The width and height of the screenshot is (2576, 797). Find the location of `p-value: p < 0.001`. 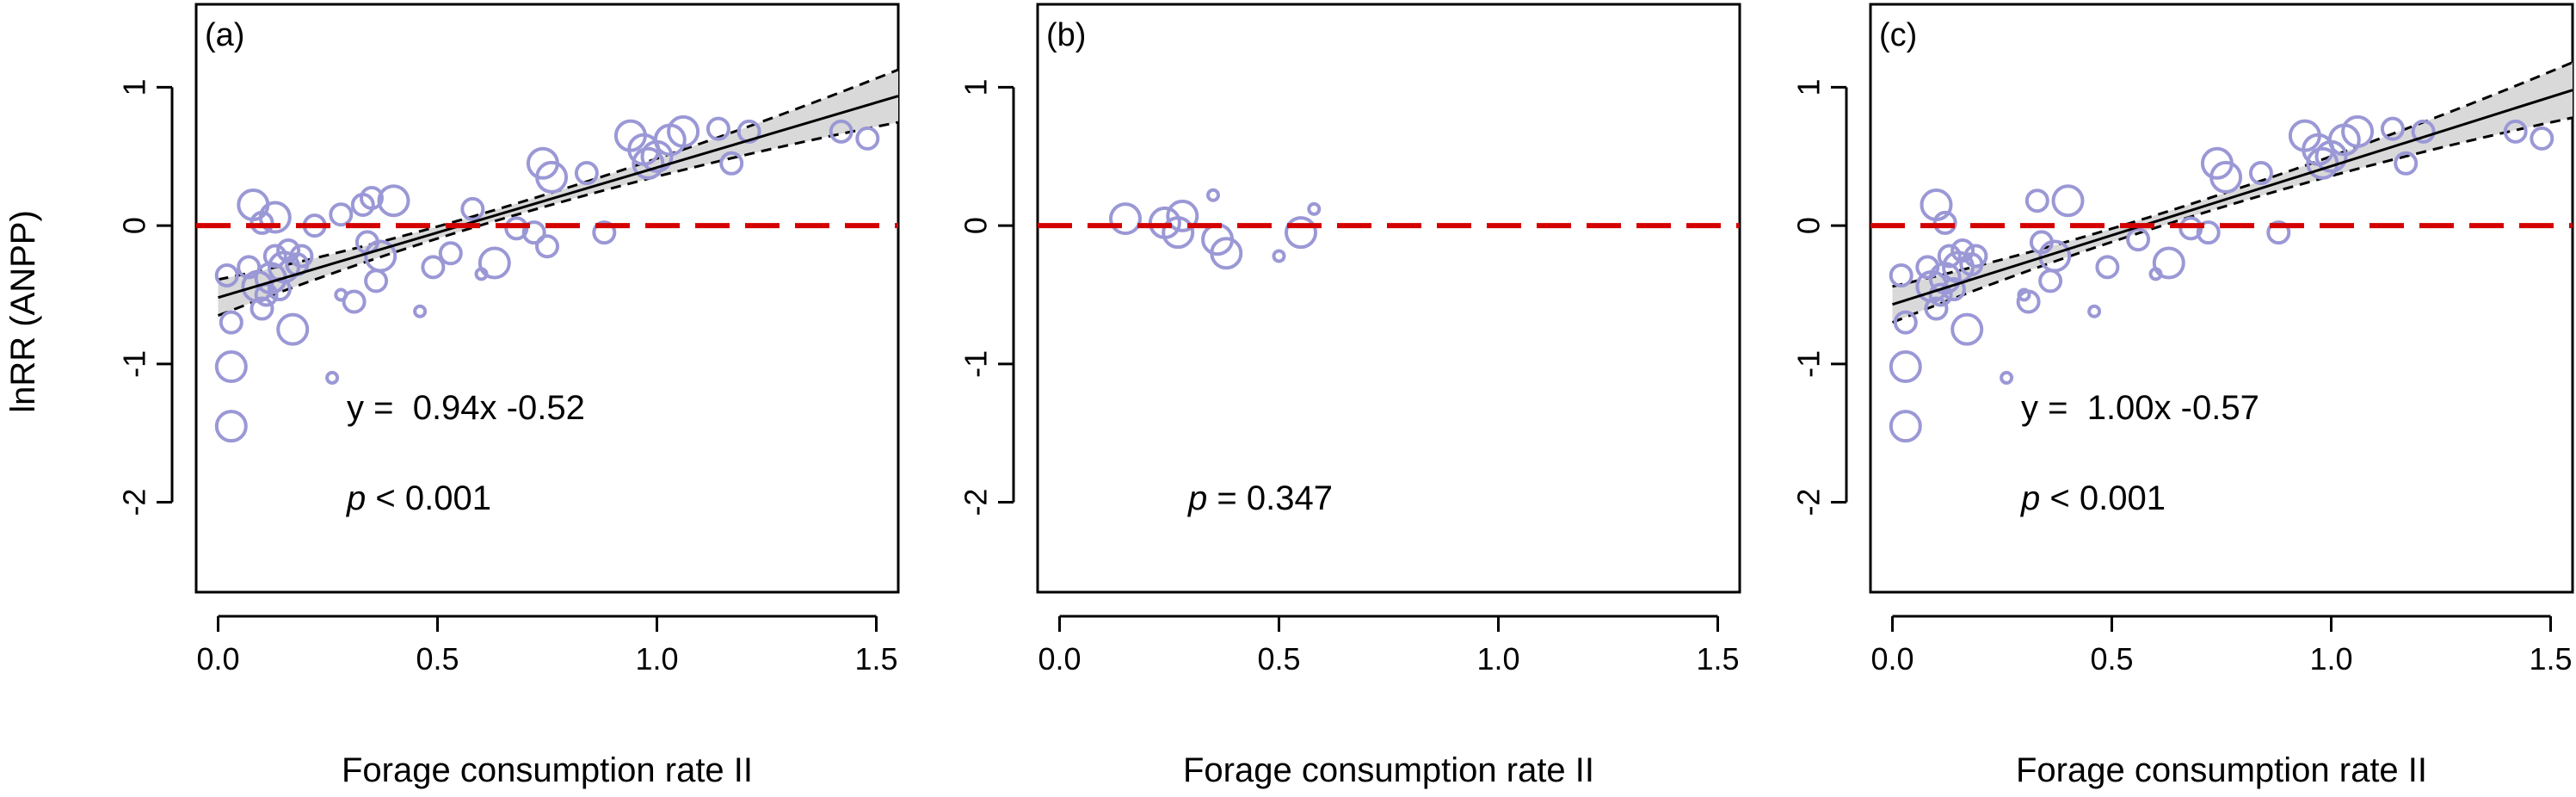

p-value: p < 0.001 is located at coordinates (2093, 498).